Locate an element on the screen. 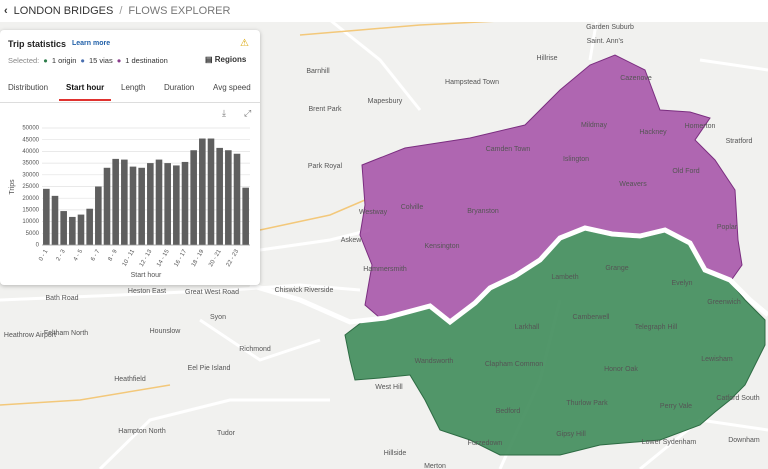 The height and width of the screenshot is (469, 768). place-label: Bath Road is located at coordinates (61, 298).